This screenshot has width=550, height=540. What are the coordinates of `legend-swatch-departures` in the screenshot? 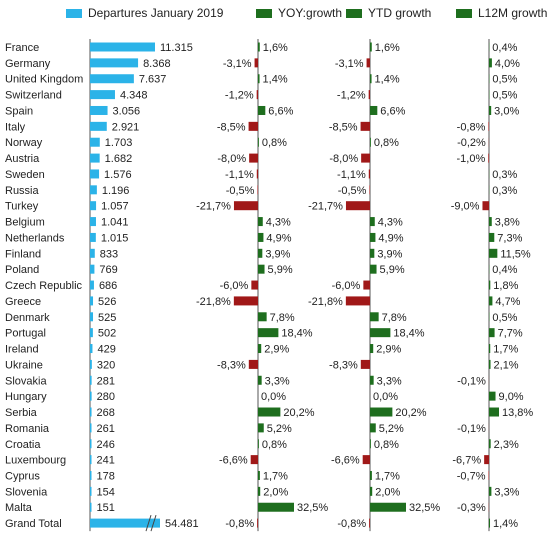 It's located at (74, 13).